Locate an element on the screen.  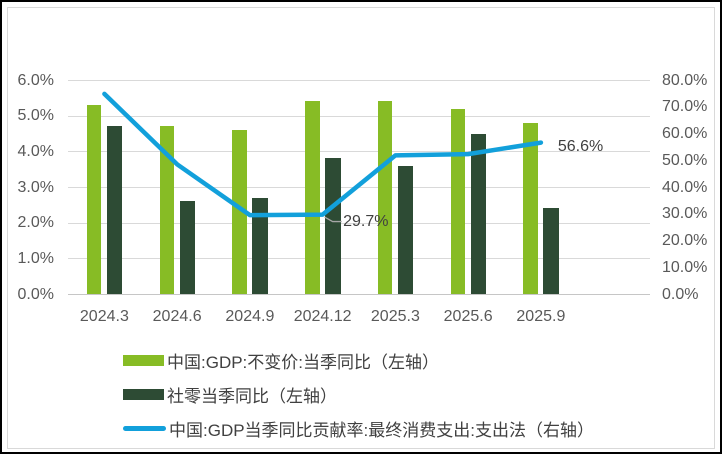
legend-label-retail: 社零当季同比（左轴） is located at coordinates (252, 396).